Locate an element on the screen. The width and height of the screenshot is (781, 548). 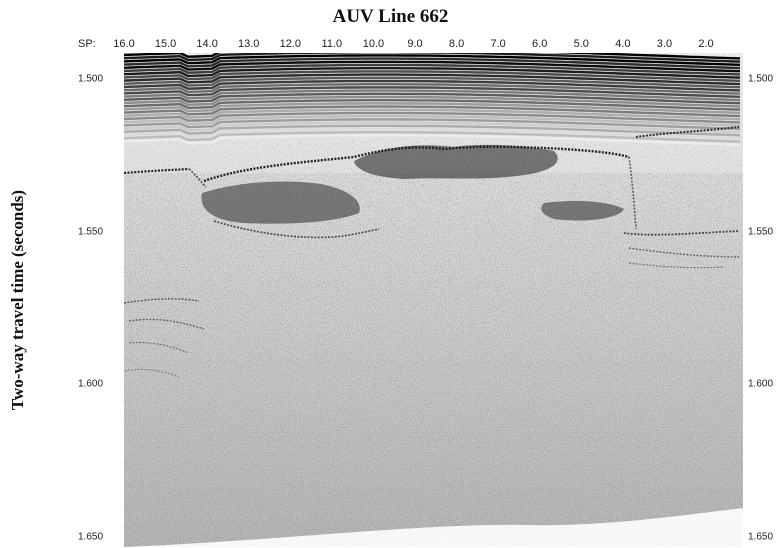
y-tick-label-left: 1.500 is located at coordinates (91, 79).